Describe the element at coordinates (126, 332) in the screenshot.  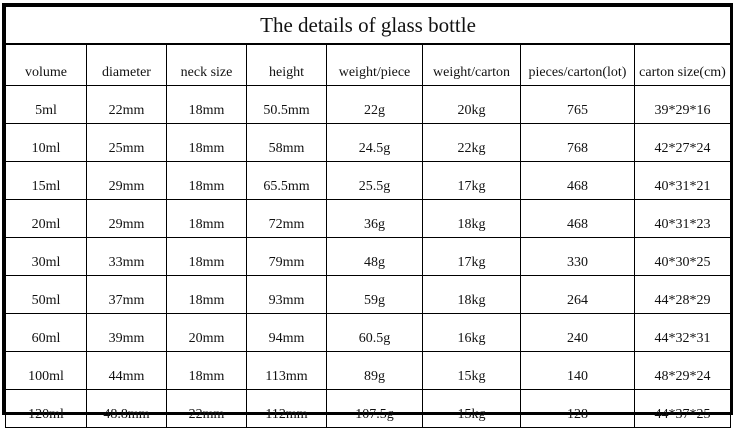
I see `table-cell: 39mm` at that location.